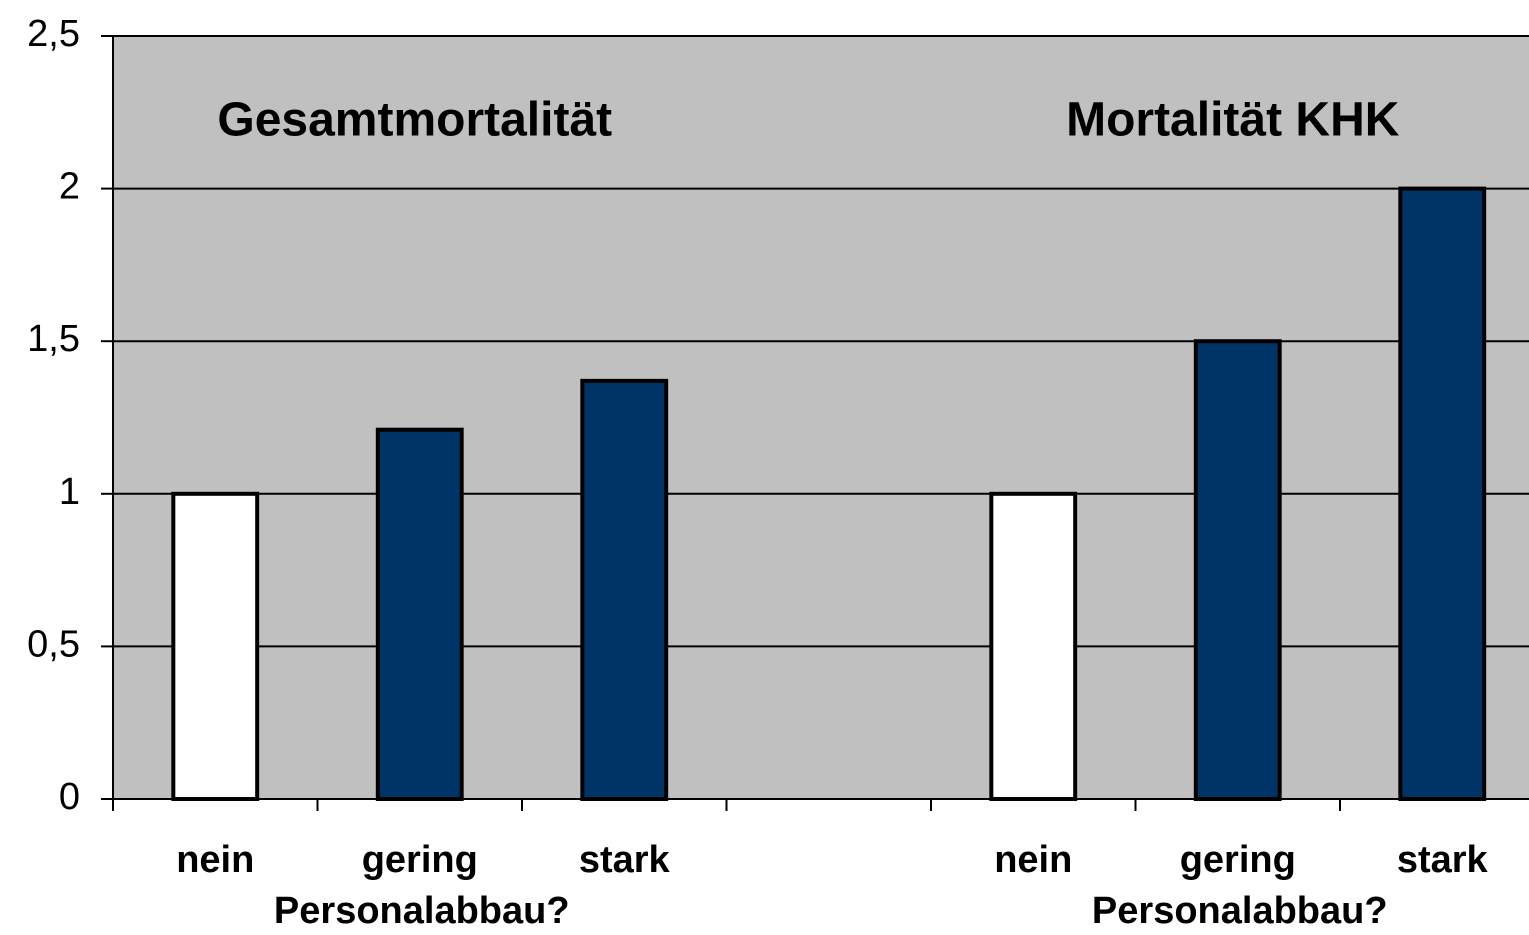 The width and height of the screenshot is (1529, 935). I want to click on y-tick-label: 1, so click(69, 492).